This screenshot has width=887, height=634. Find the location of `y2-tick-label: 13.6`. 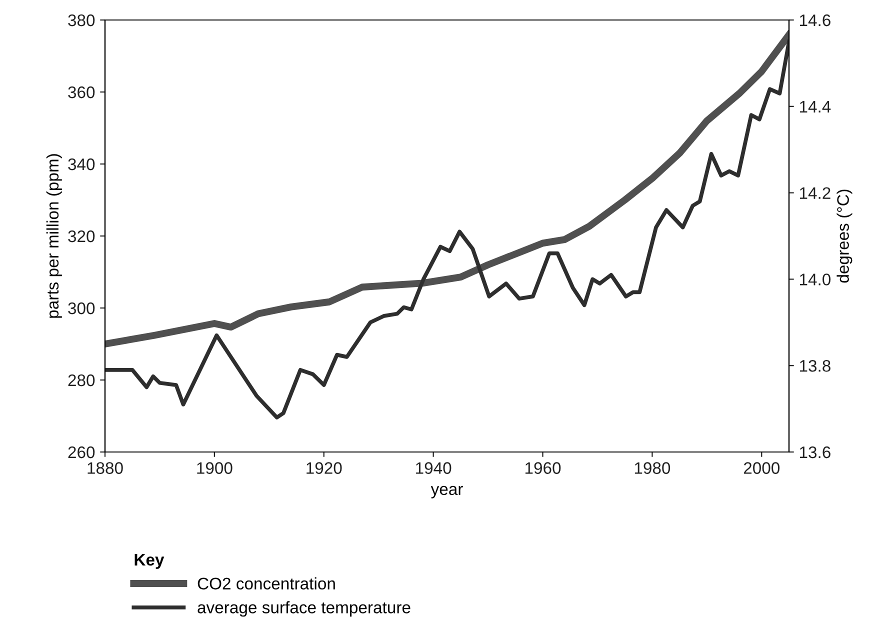

y2-tick-label: 13.6 is located at coordinates (815, 452).